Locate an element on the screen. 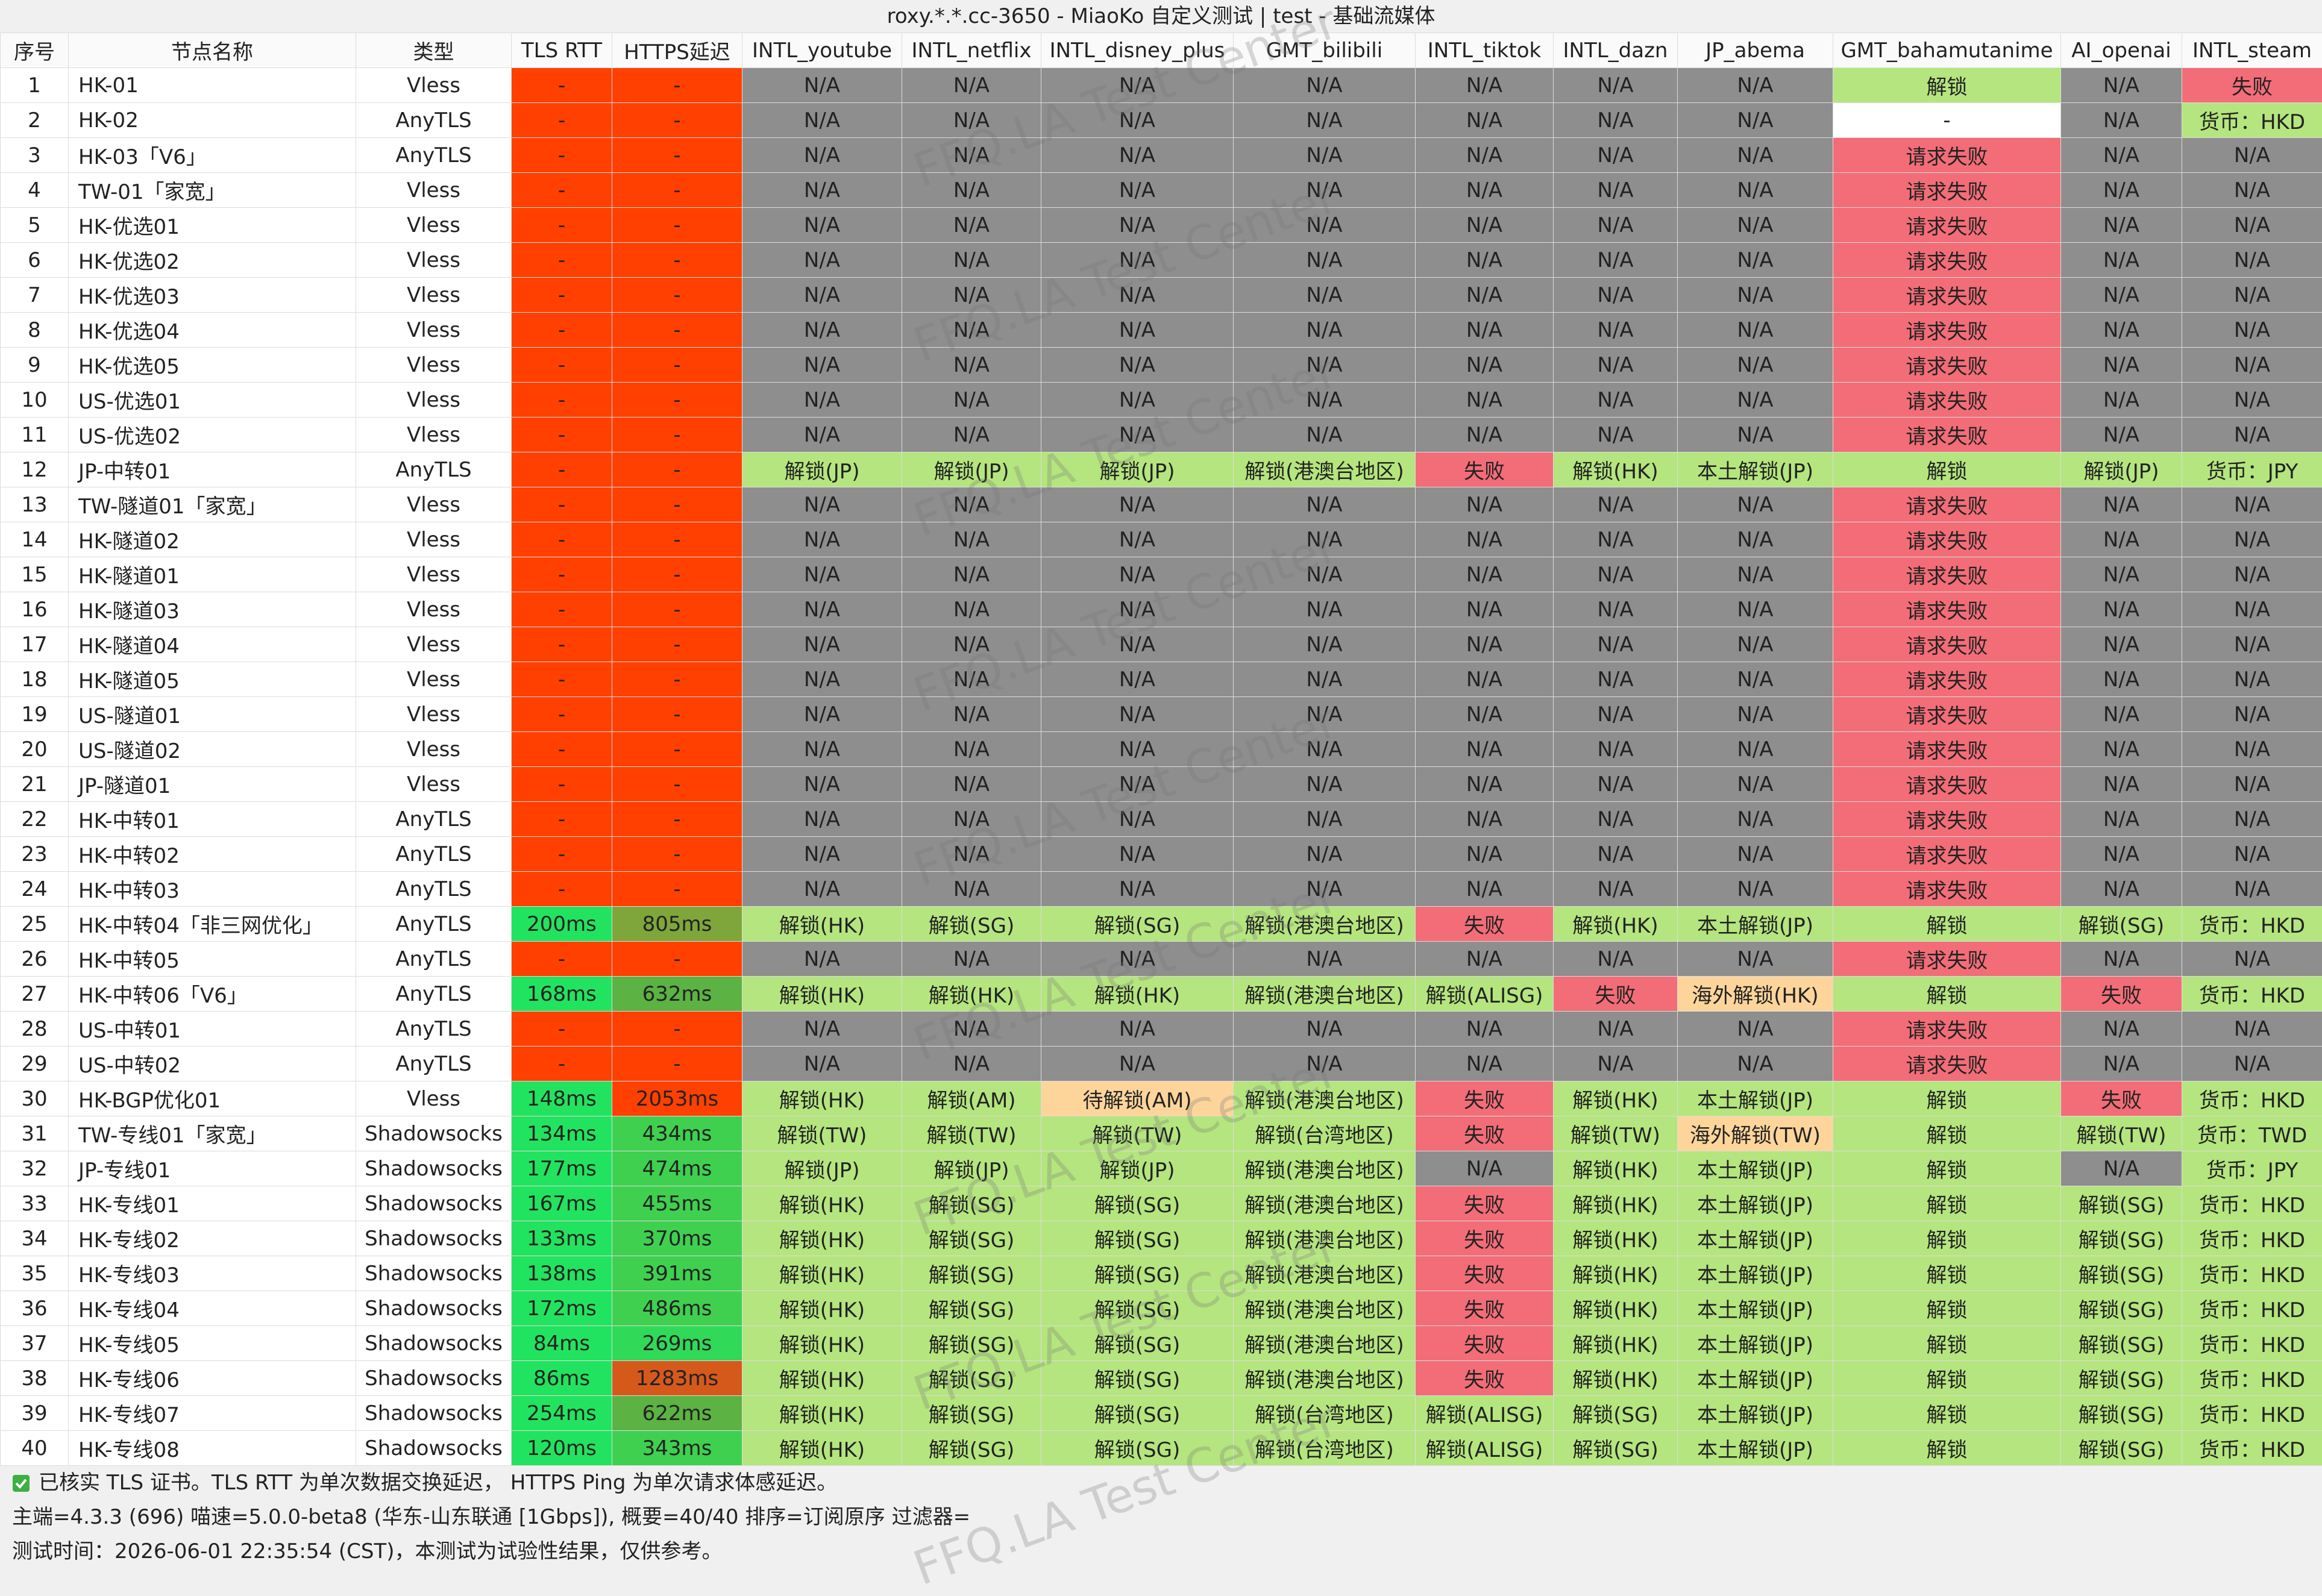 The image size is (2322, 1596). cell: 货币：HKD is located at coordinates (2252, 1203).